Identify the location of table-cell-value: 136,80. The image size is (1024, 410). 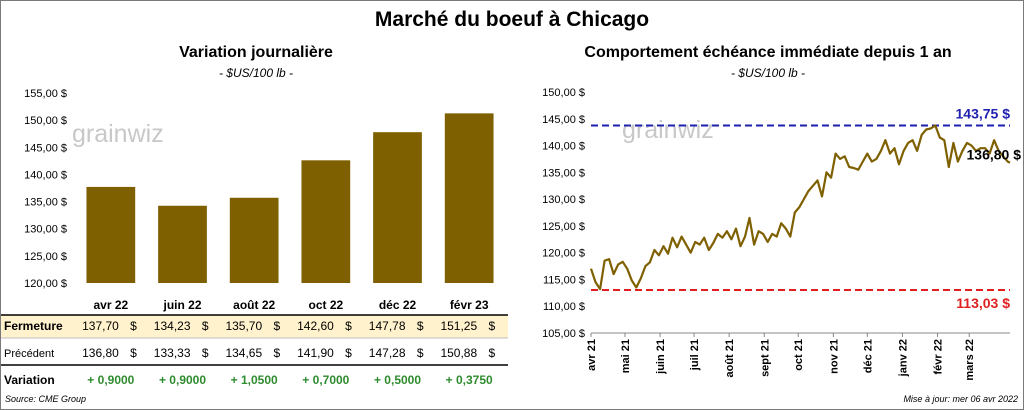
(100, 353).